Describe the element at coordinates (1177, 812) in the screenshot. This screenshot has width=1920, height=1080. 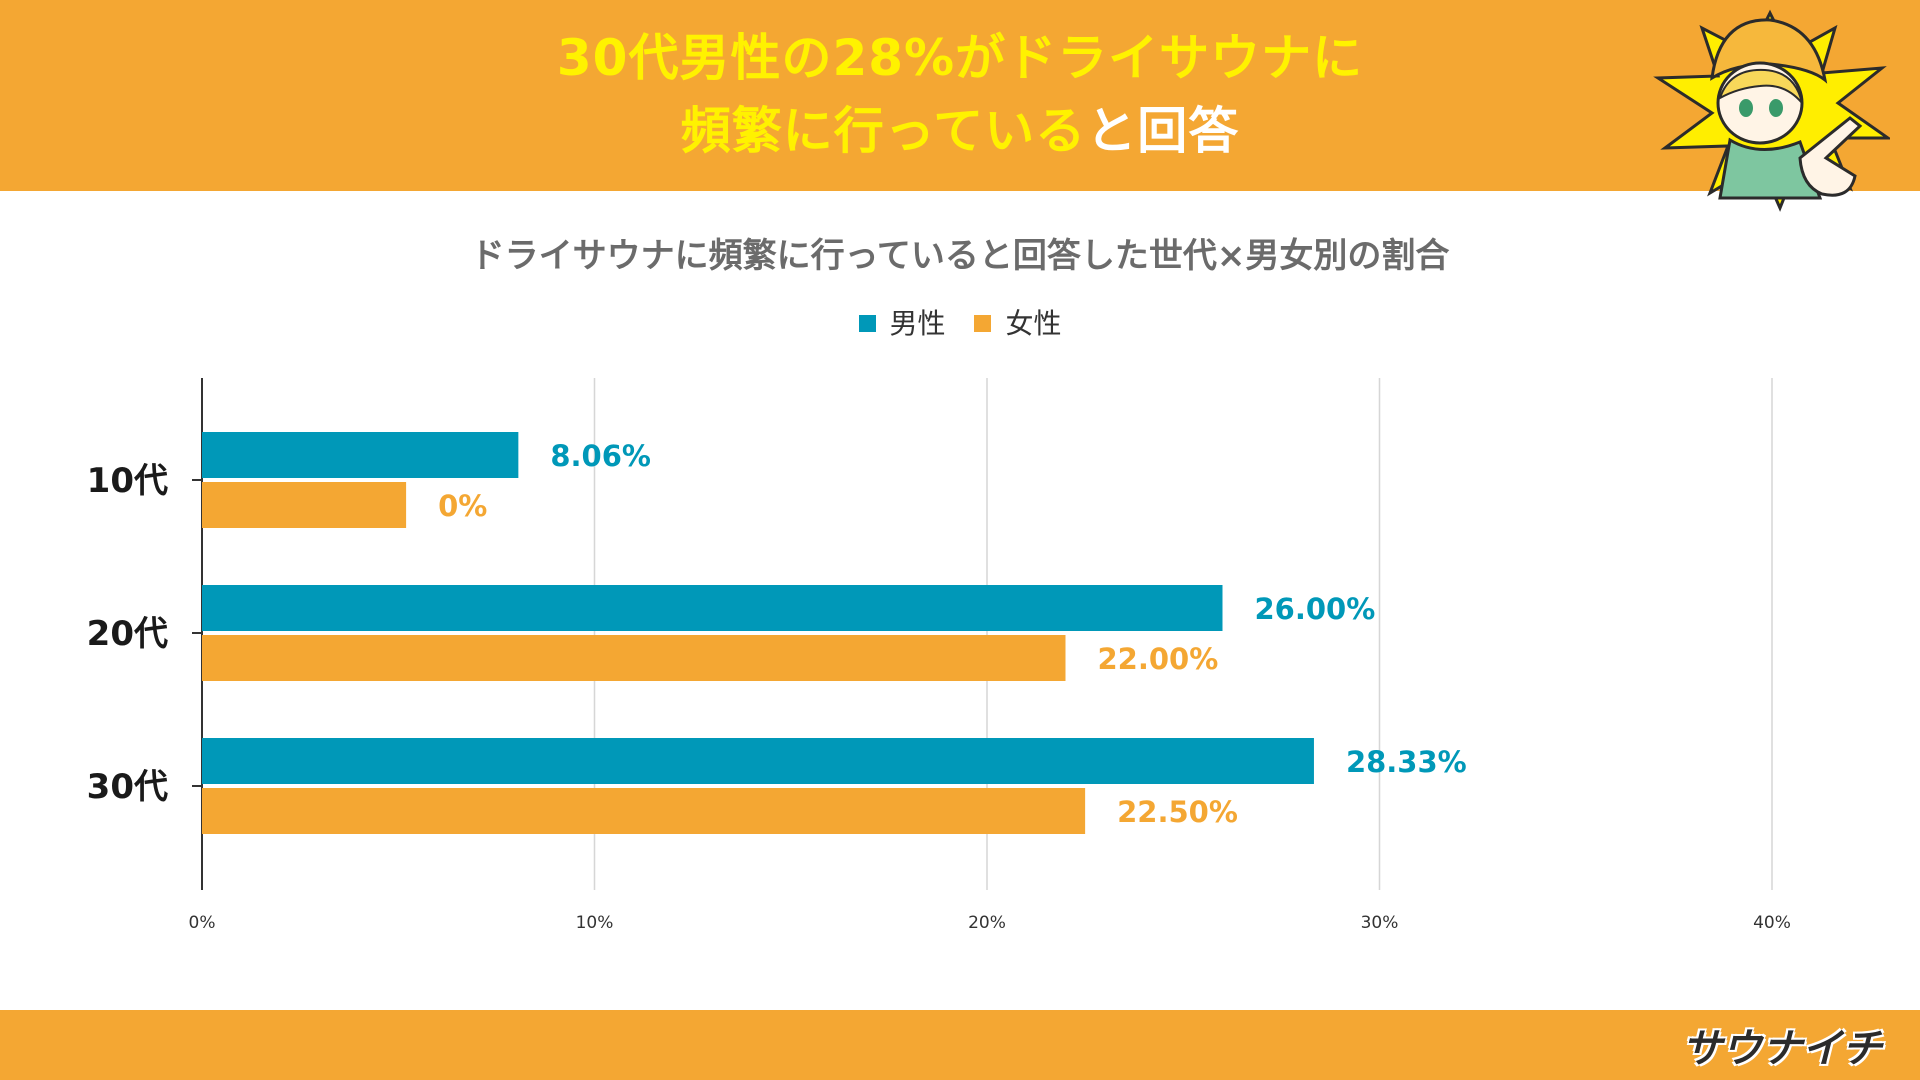
I see `data-label: 22.50%` at that location.